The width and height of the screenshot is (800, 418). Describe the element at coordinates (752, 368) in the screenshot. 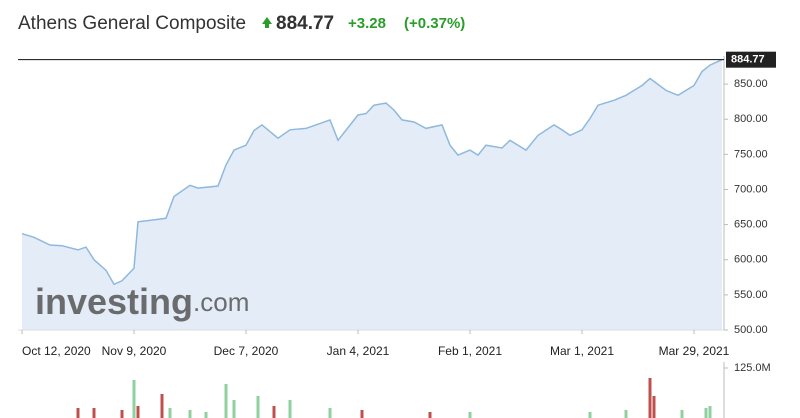

I see `y-tick-label: 125.0M` at that location.